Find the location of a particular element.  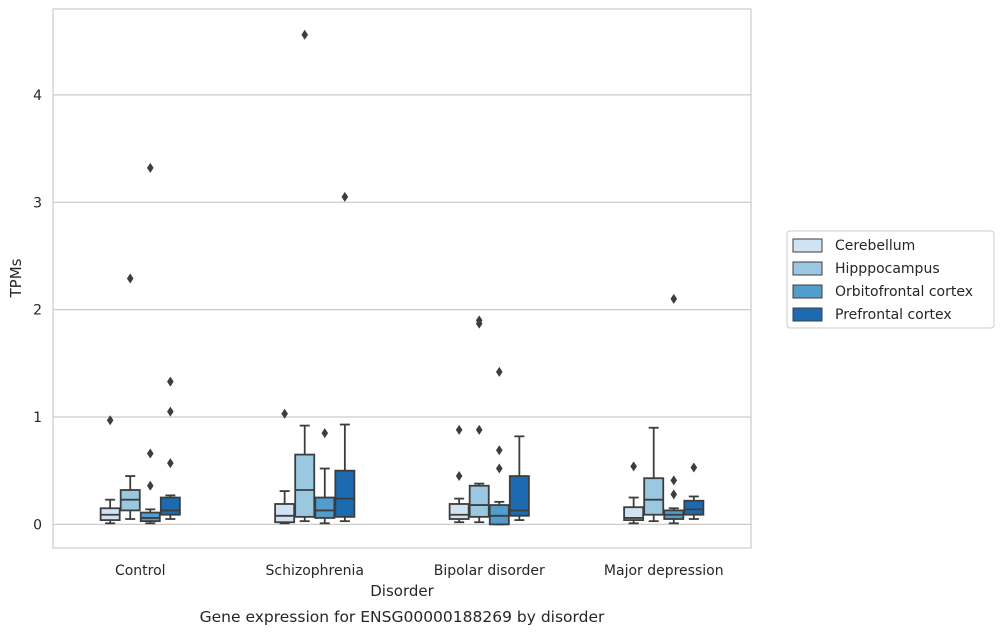

legend-label: Prefrontal cortex is located at coordinates (893, 315).